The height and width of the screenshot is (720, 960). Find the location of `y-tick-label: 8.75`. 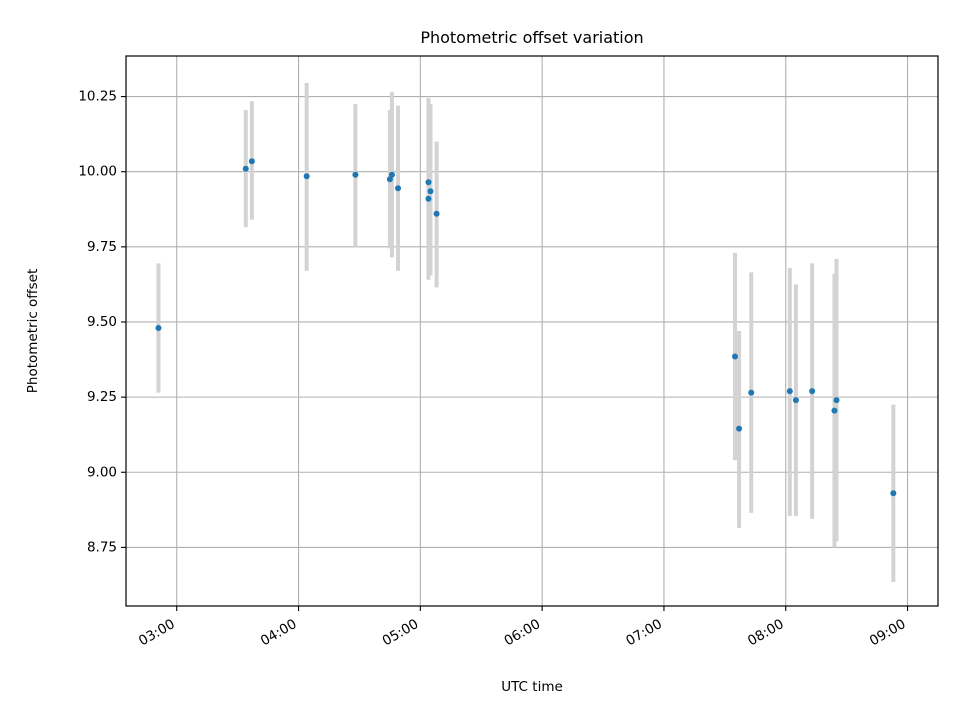

y-tick-label: 8.75 is located at coordinates (102, 547).